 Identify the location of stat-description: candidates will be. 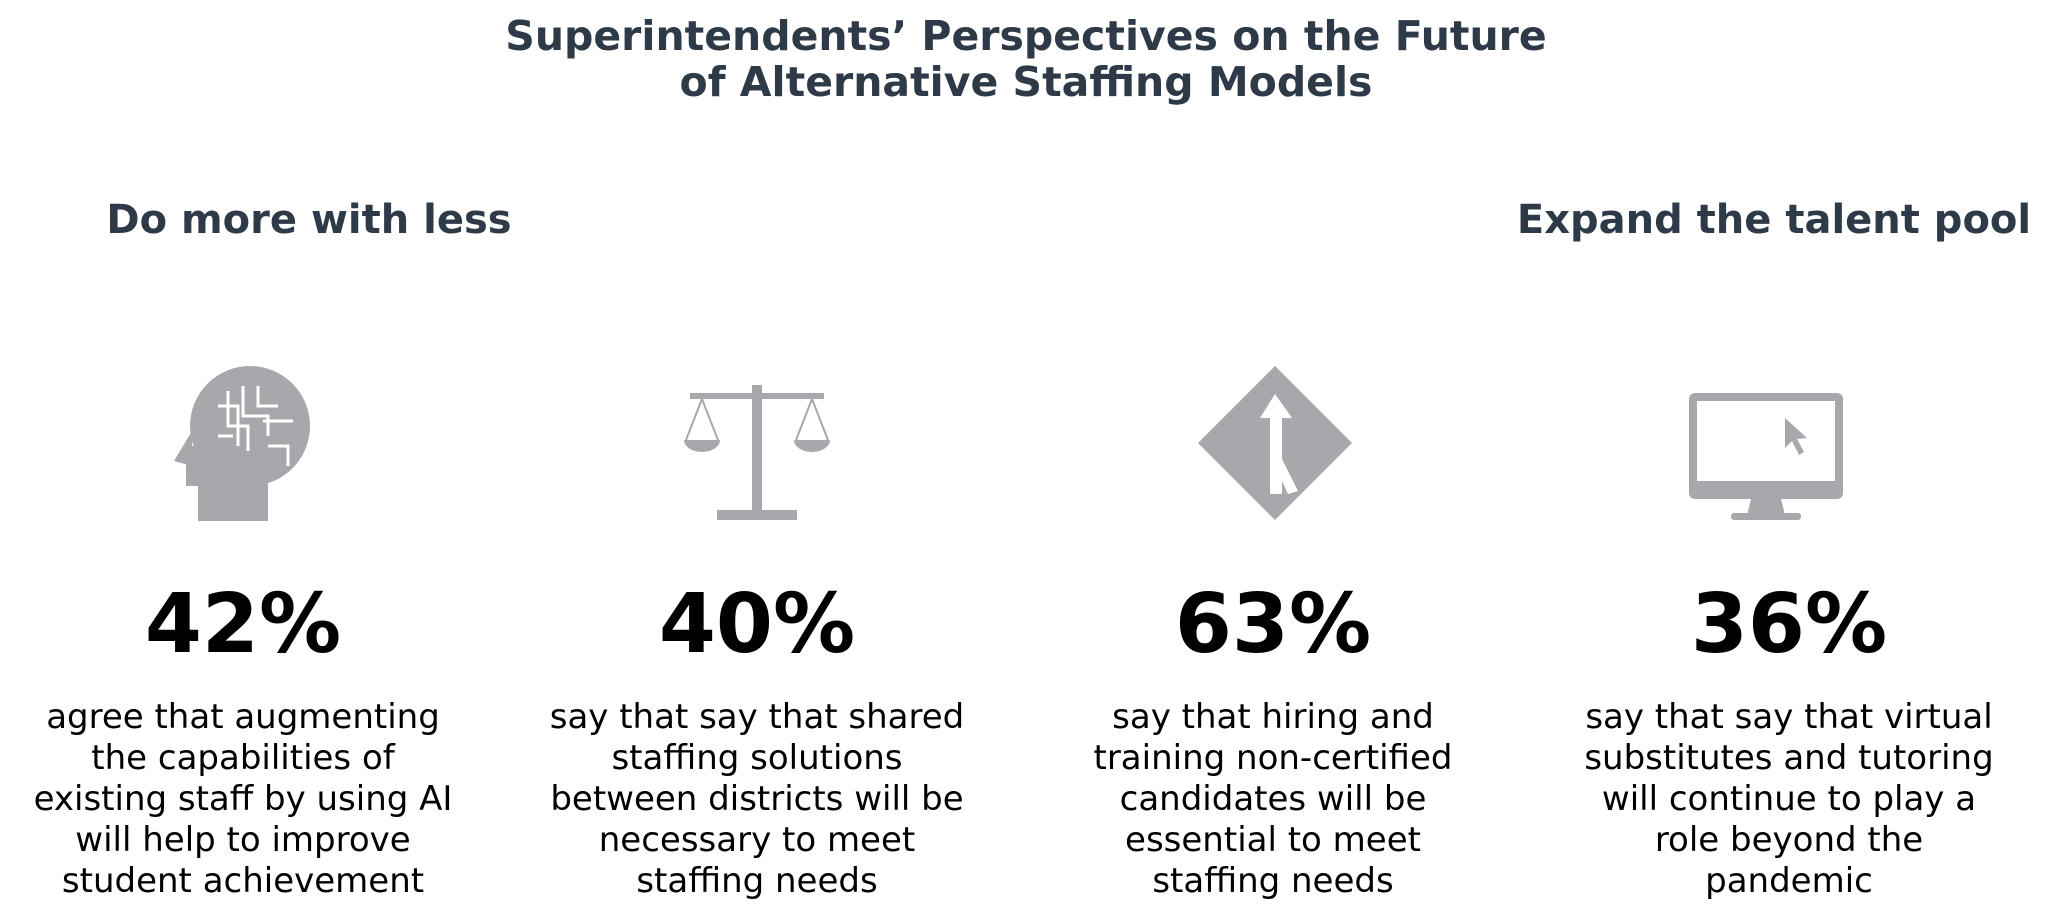
(1273, 799).